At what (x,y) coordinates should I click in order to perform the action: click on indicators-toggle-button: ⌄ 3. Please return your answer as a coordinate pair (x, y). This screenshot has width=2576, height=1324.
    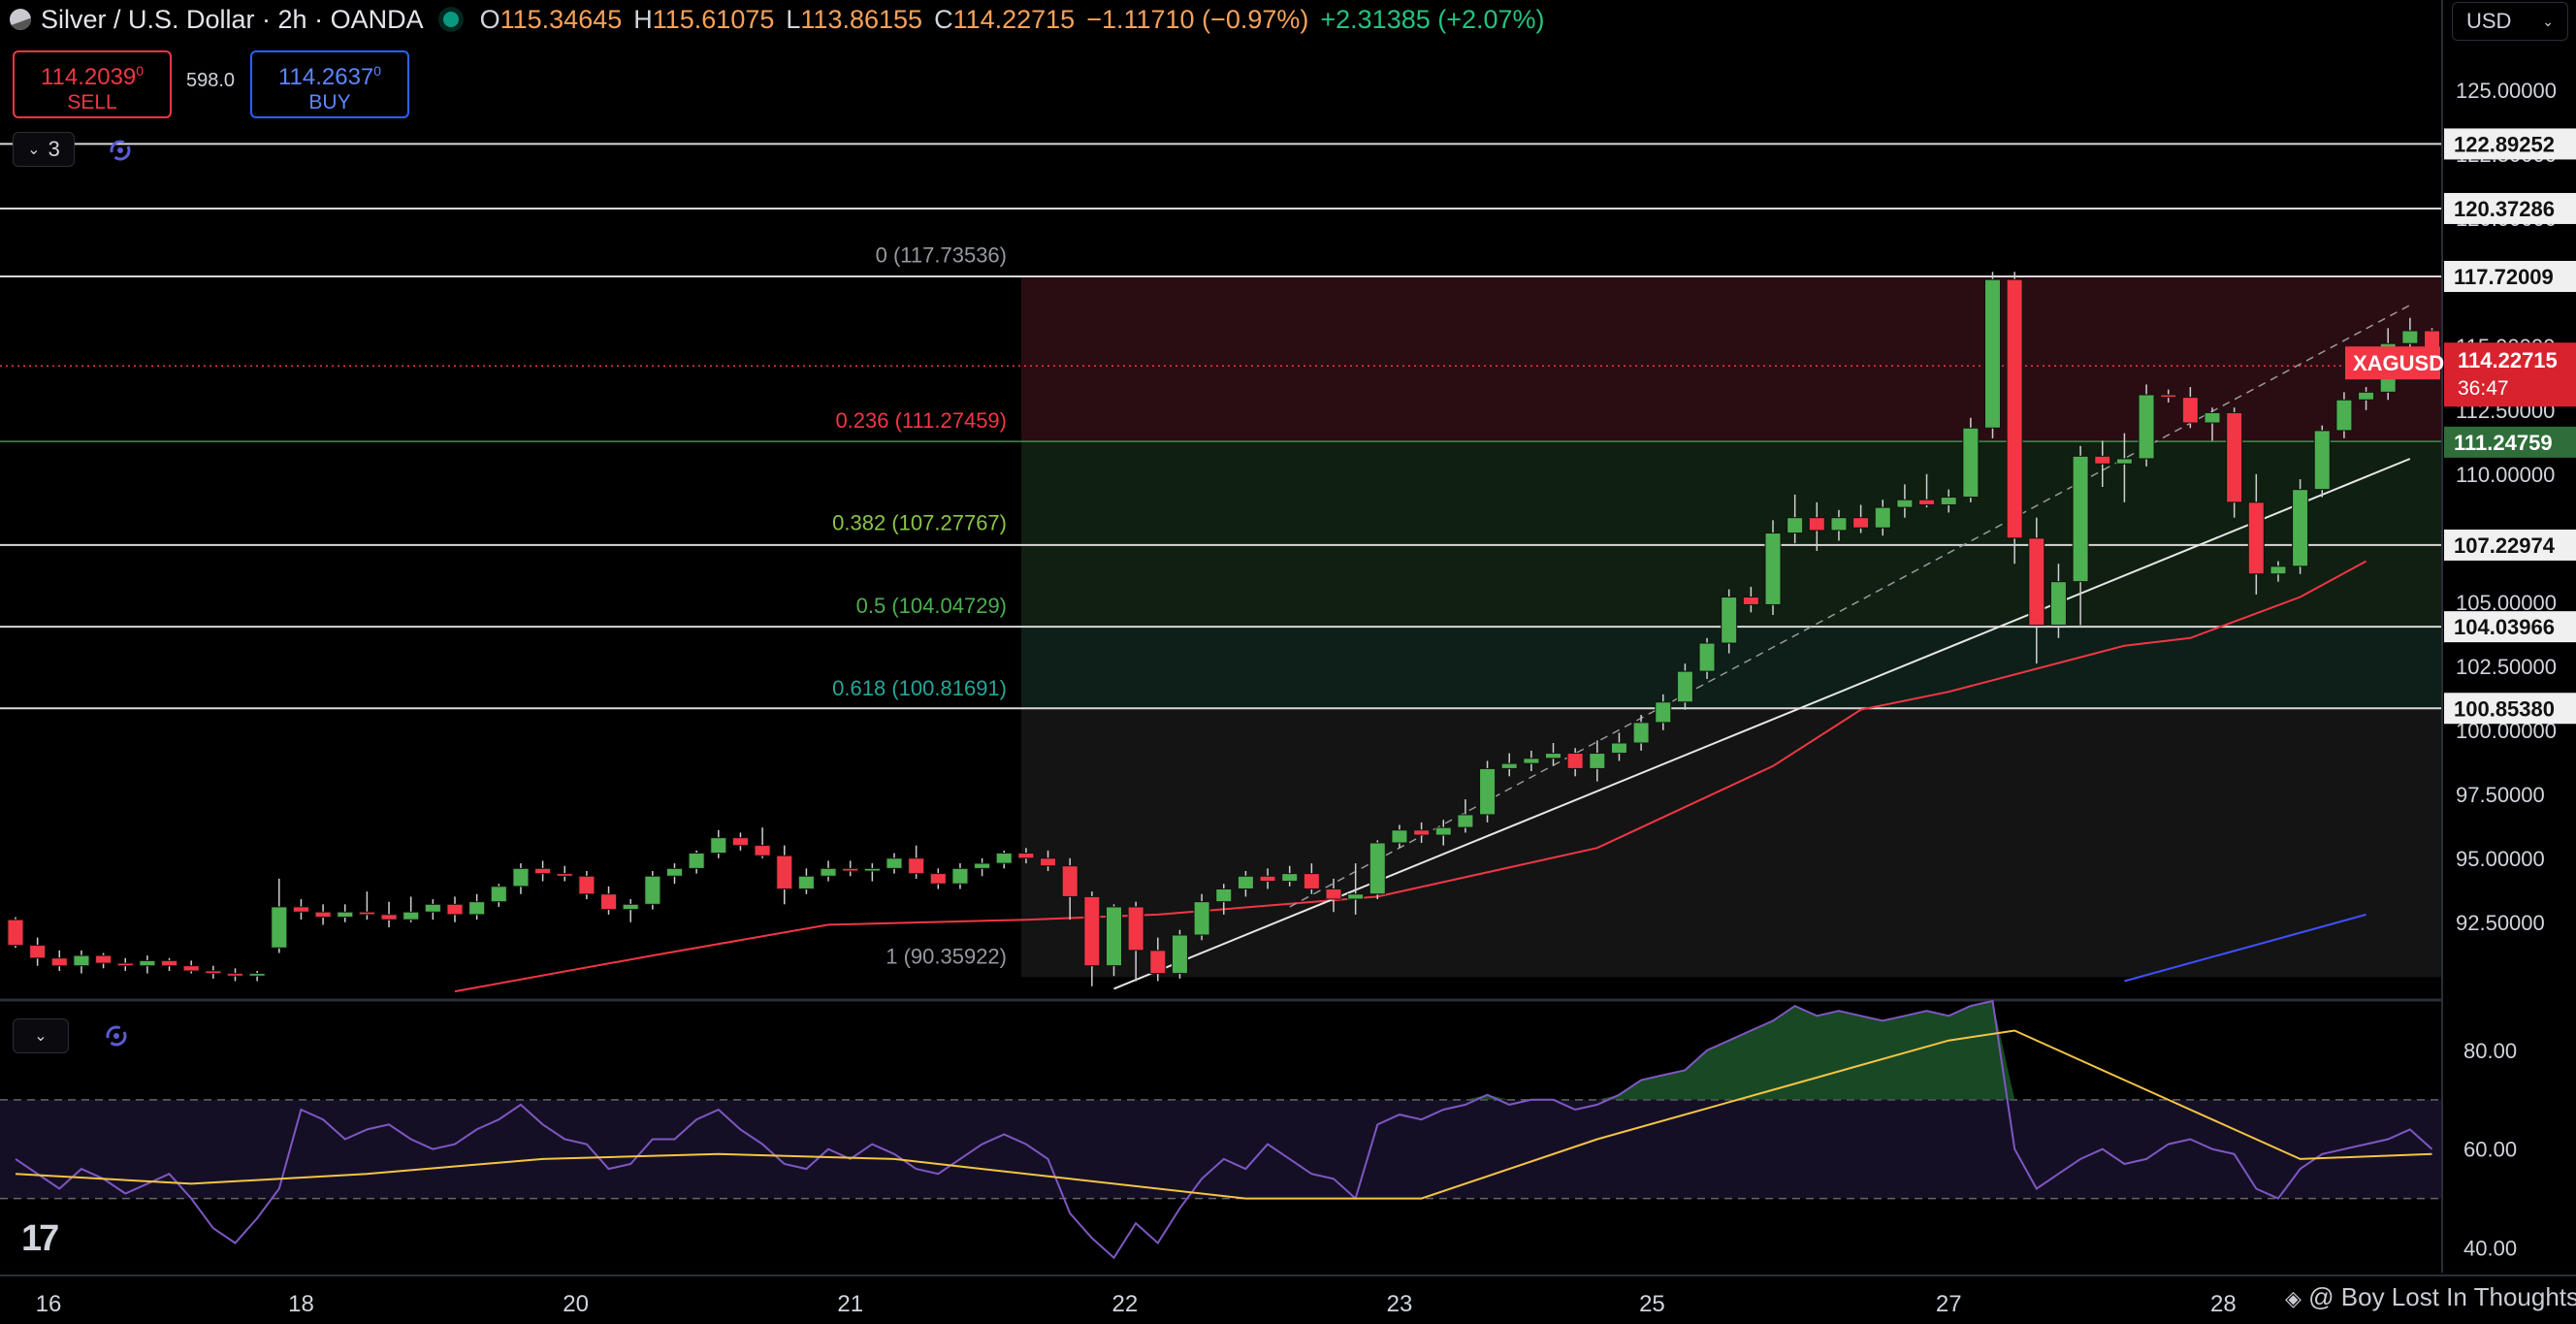
    Looking at the image, I should click on (44, 149).